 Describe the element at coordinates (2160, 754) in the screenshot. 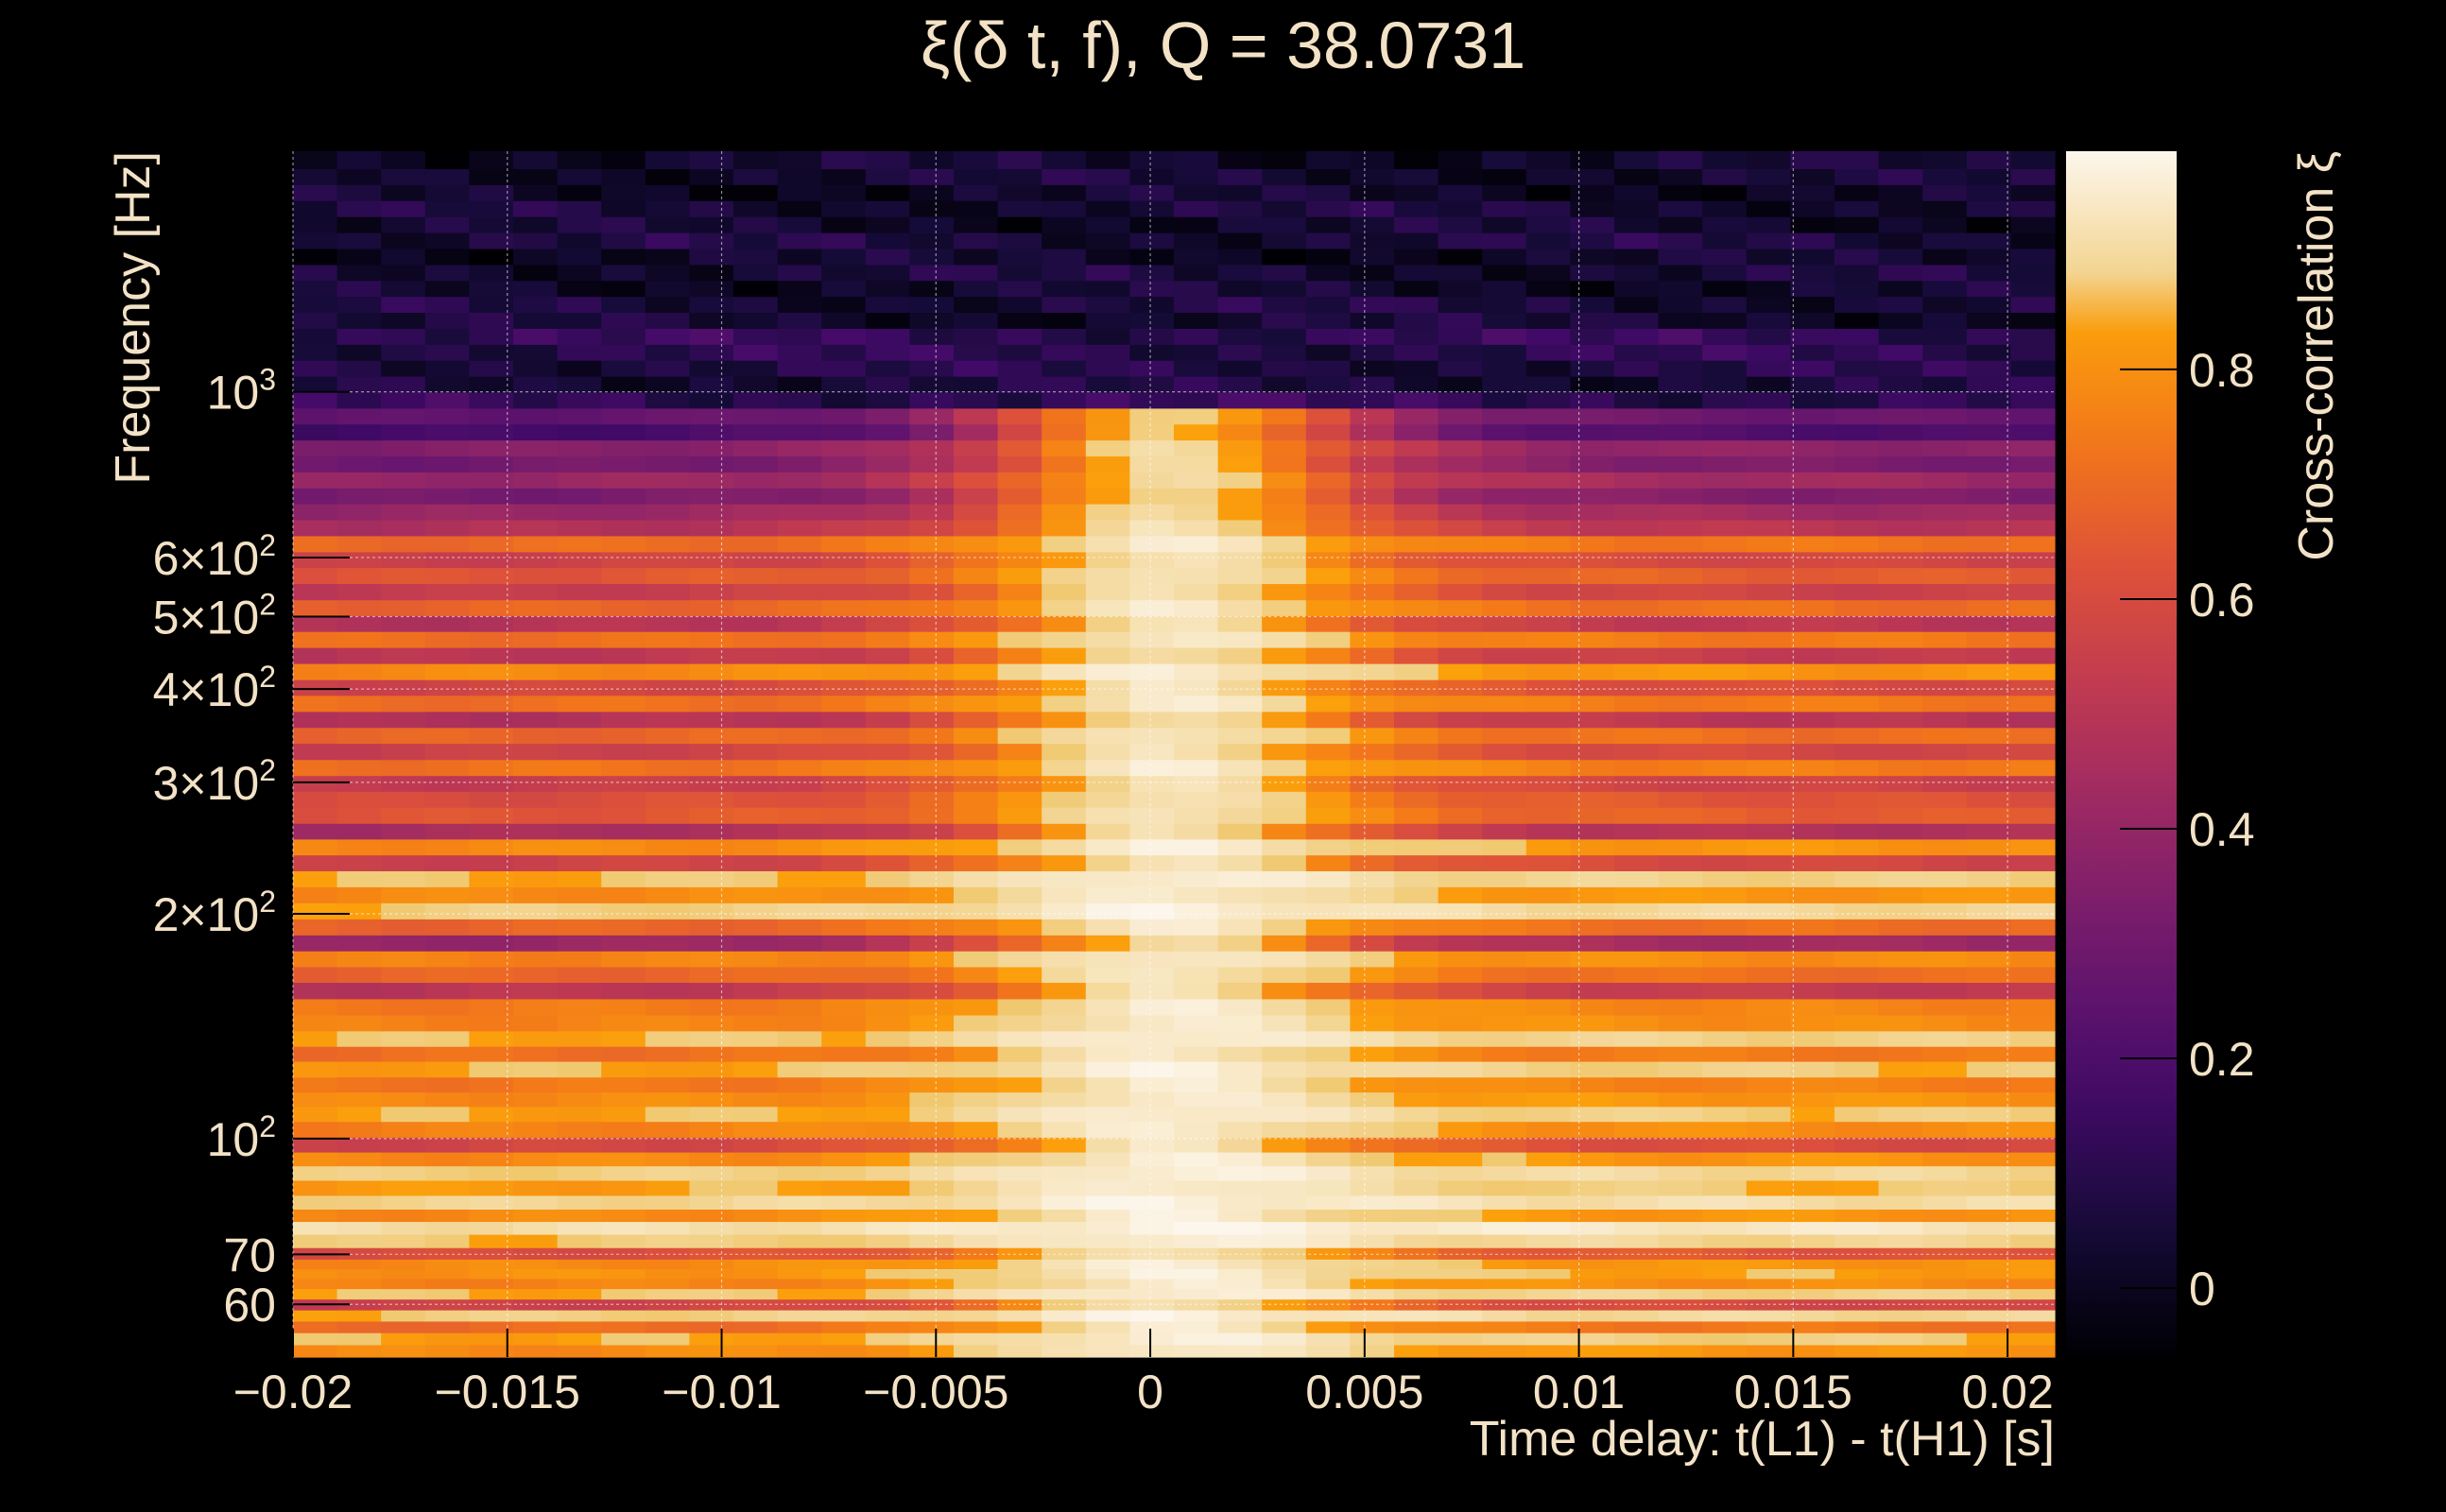

I see `colorbar: 00.20.40.60.8` at that location.